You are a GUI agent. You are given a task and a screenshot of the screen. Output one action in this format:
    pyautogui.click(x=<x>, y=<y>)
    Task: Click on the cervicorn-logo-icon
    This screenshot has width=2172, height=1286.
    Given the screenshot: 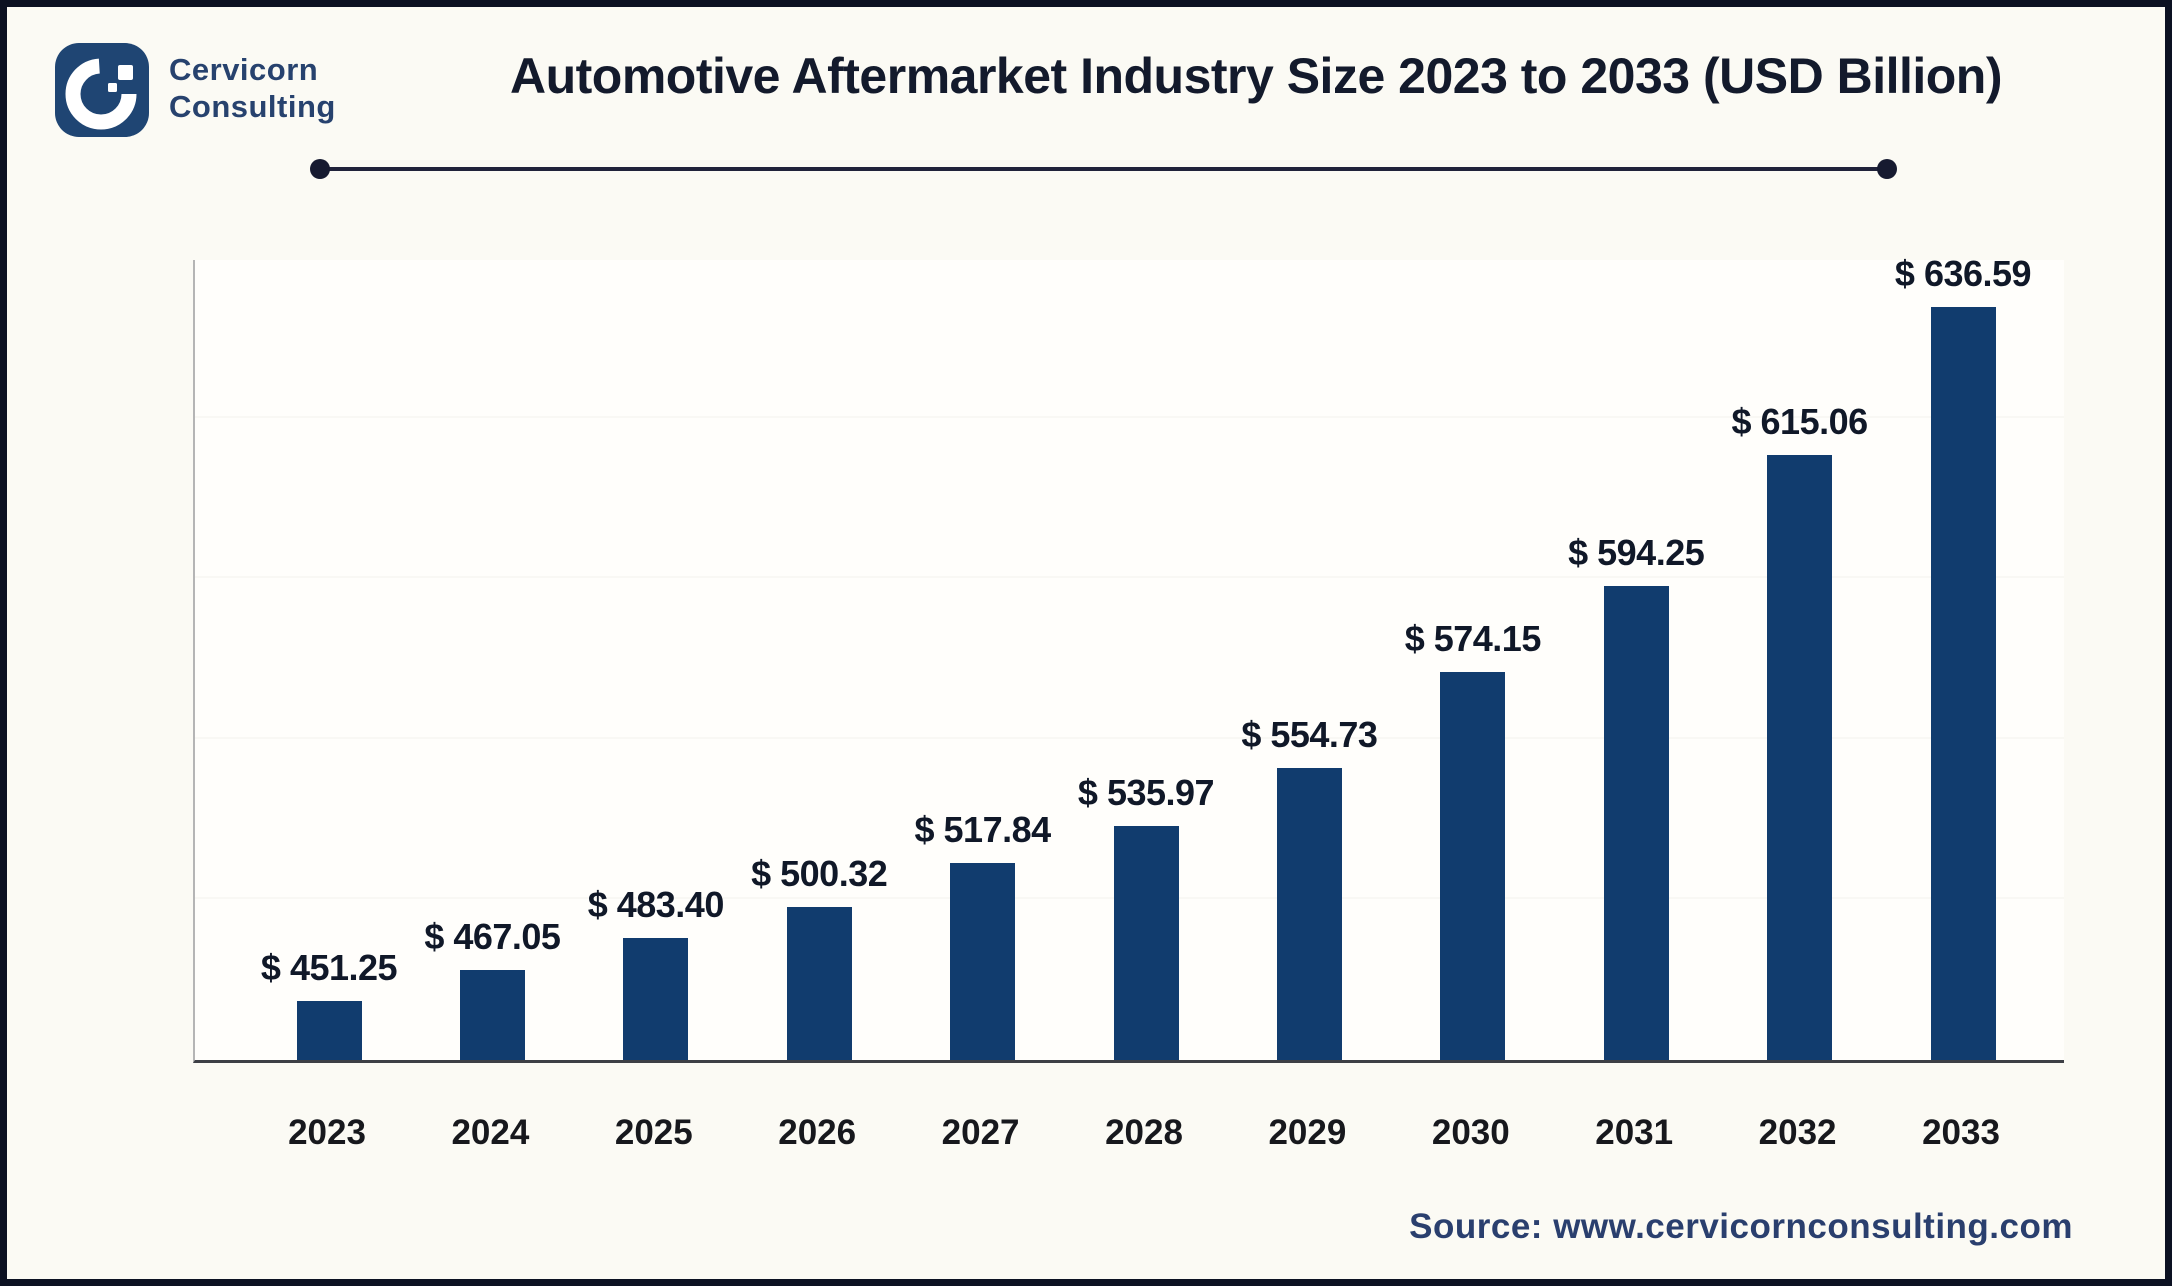 What is the action you would take?
    pyautogui.click(x=102, y=90)
    